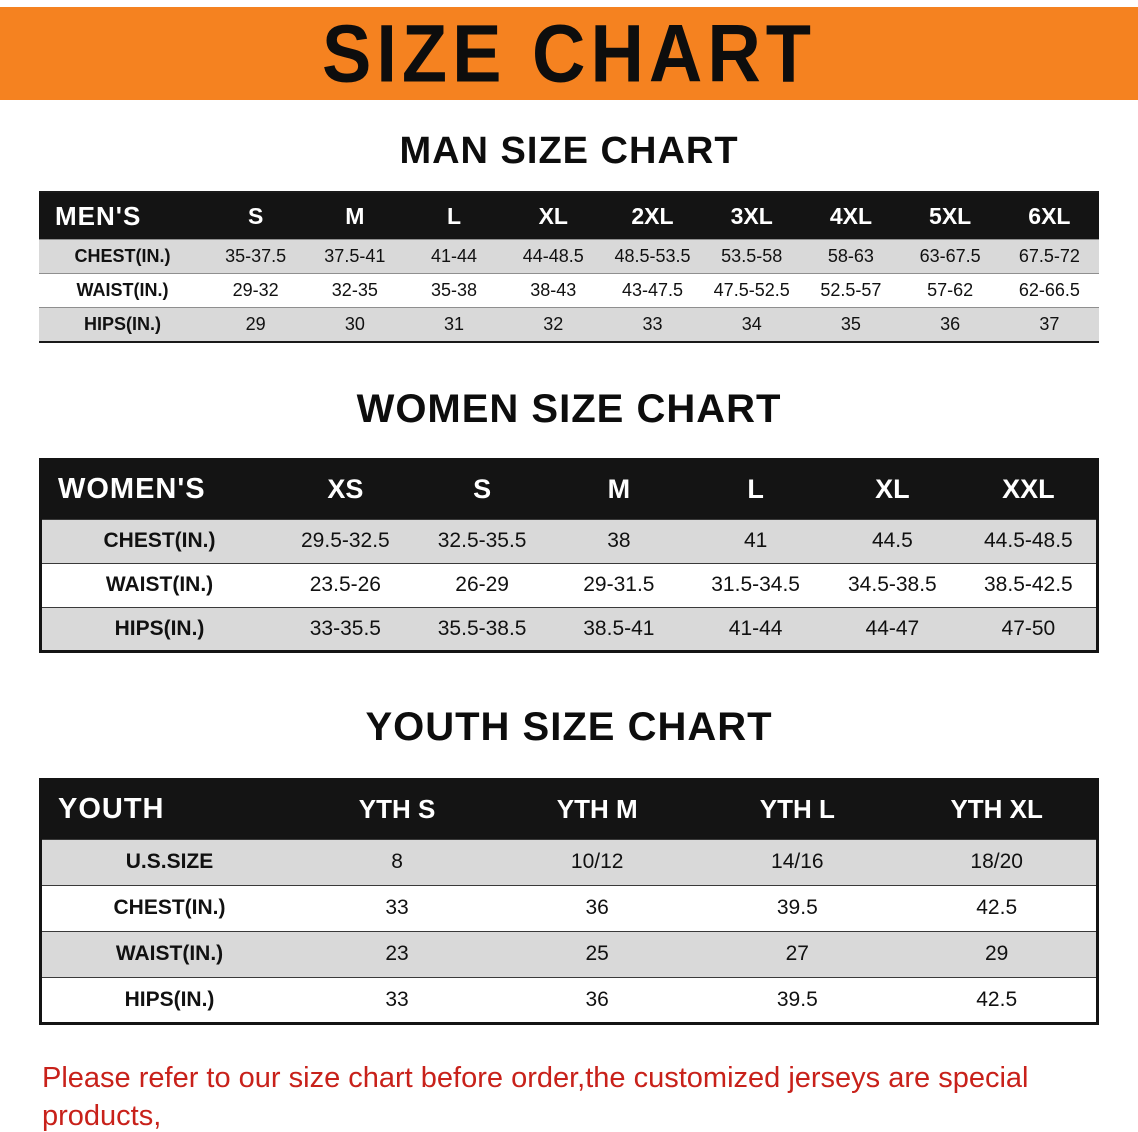 The image size is (1138, 1132). What do you see at coordinates (797, 953) in the screenshot?
I see `size-value-cell: 27` at bounding box center [797, 953].